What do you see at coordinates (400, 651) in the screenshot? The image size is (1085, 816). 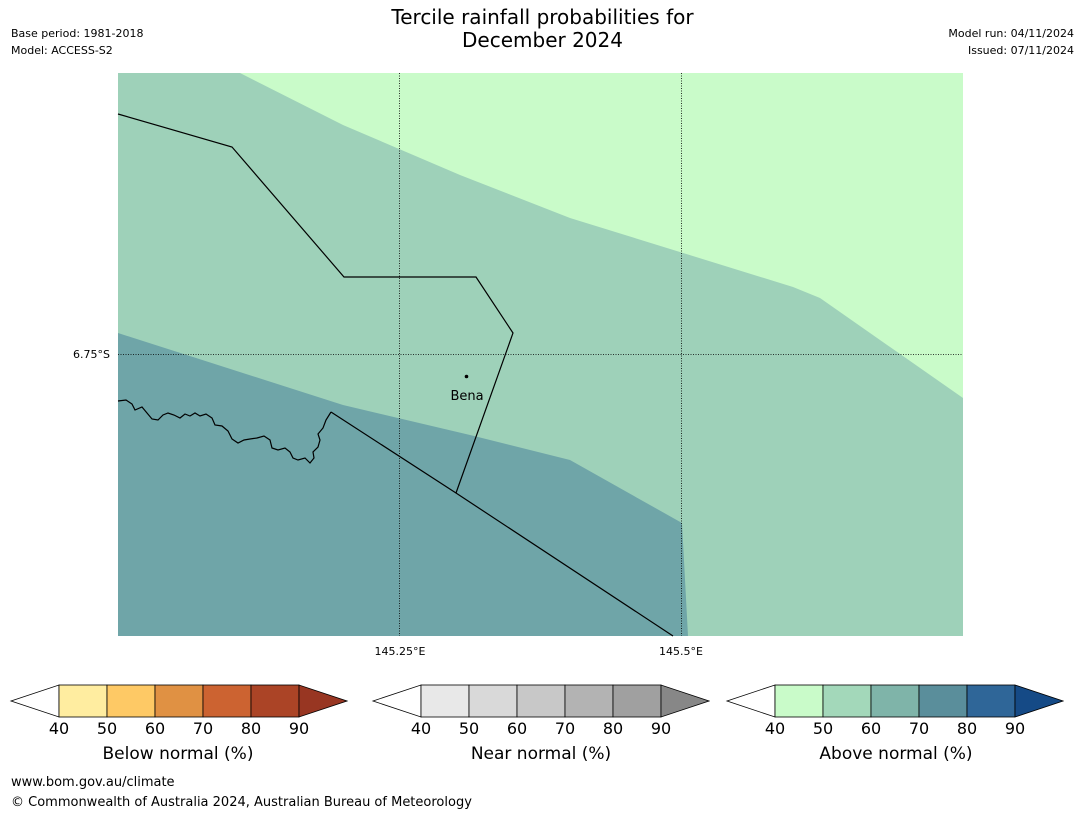 I see `lon-label-145-25: 145.25°E` at bounding box center [400, 651].